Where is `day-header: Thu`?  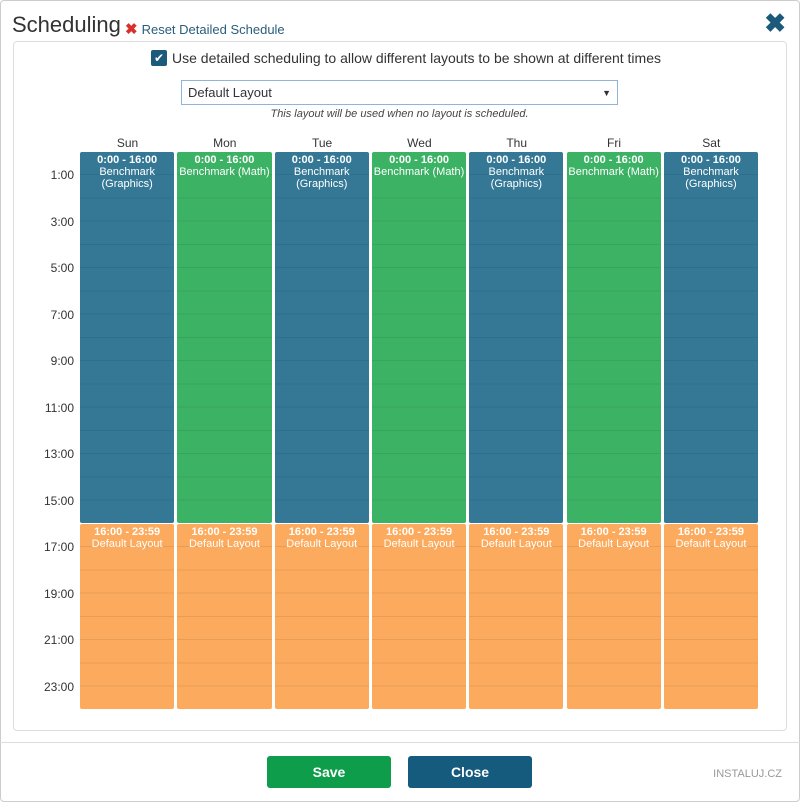
day-header: Thu is located at coordinates (517, 143).